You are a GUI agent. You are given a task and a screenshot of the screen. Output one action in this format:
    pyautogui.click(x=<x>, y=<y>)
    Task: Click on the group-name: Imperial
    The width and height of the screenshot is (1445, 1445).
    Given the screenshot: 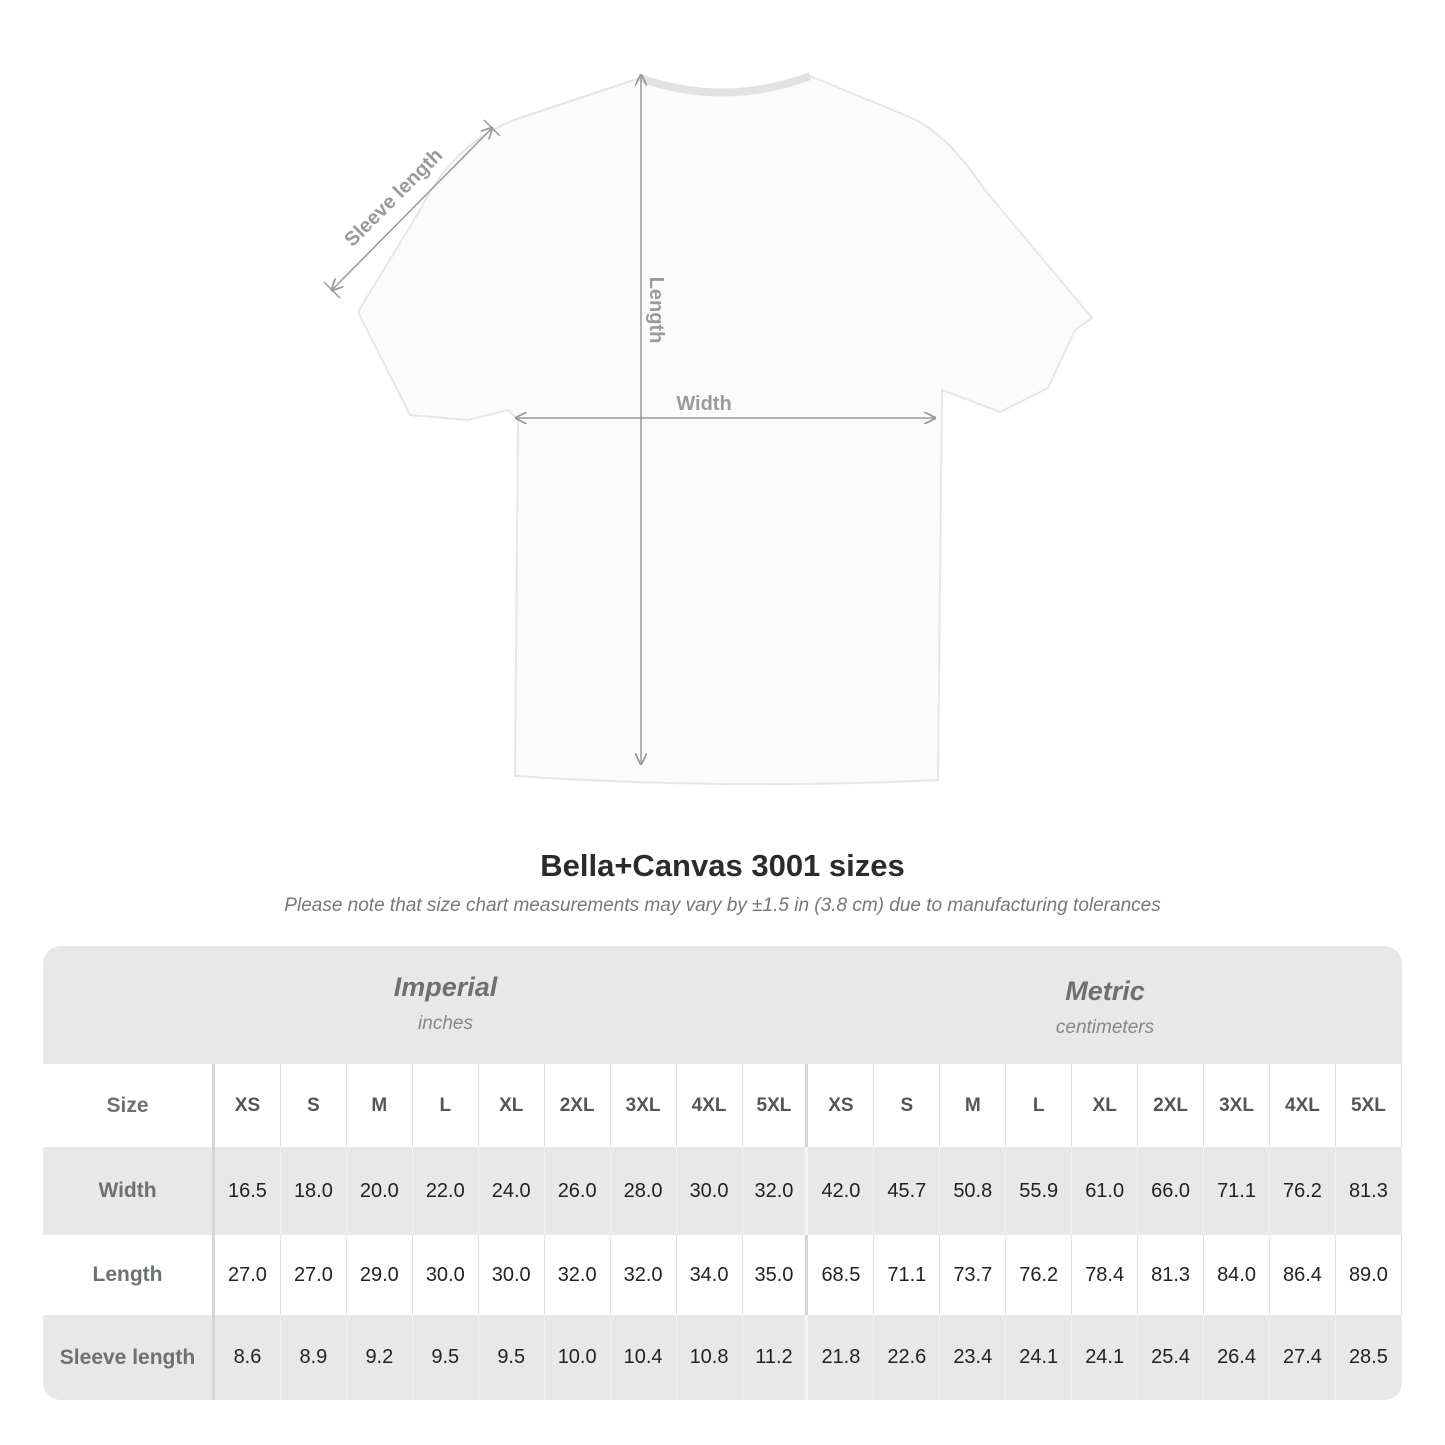 What is the action you would take?
    pyautogui.click(x=445, y=987)
    